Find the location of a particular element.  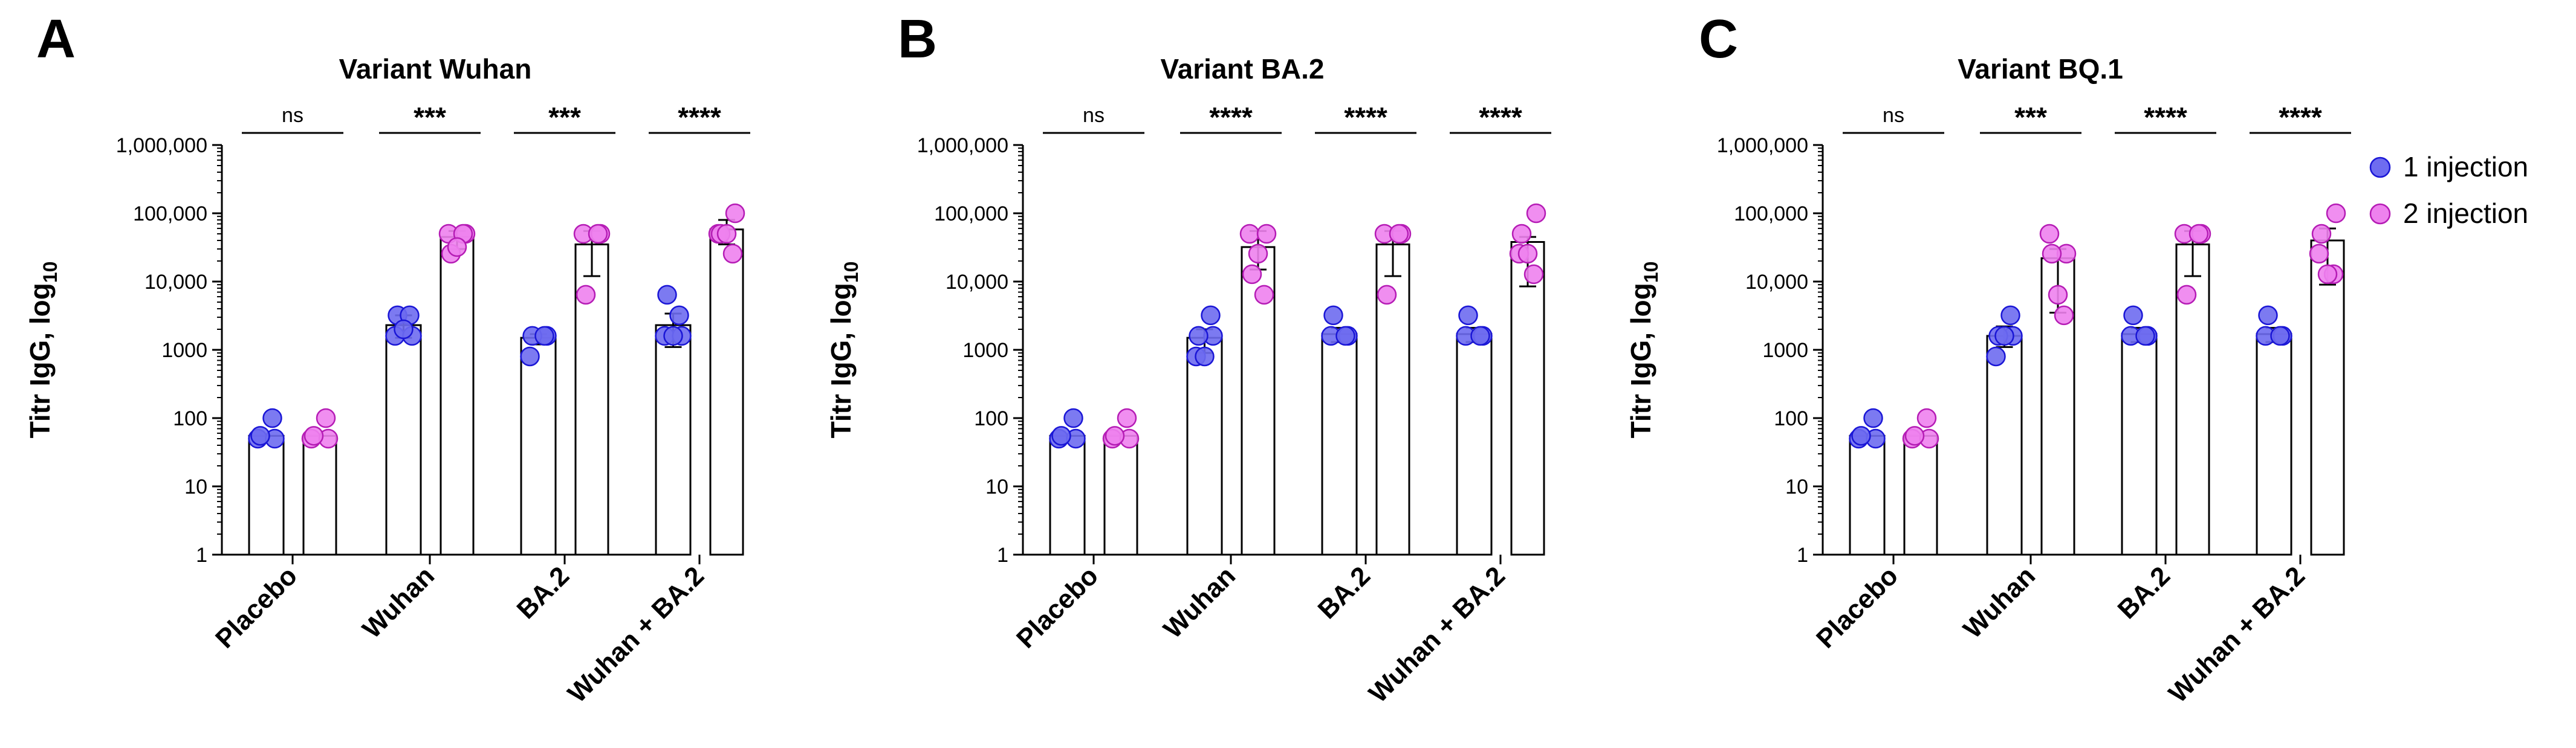

legend-label-1: 1 injection is located at coordinates (2466, 166).